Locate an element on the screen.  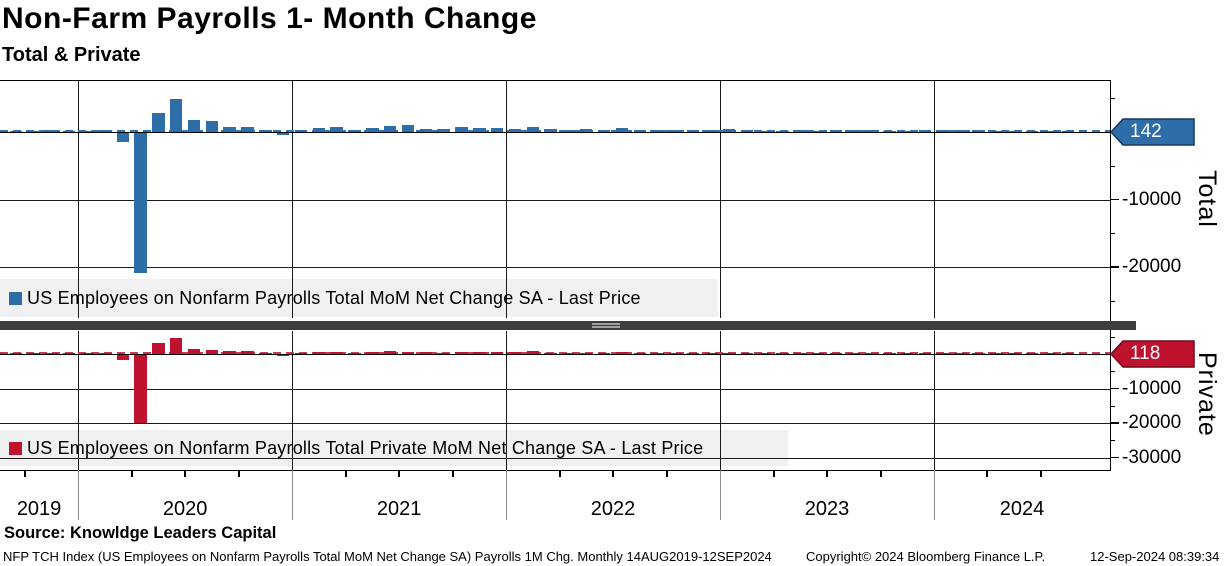
axis-label-total: Total is located at coordinates (1207, 199).